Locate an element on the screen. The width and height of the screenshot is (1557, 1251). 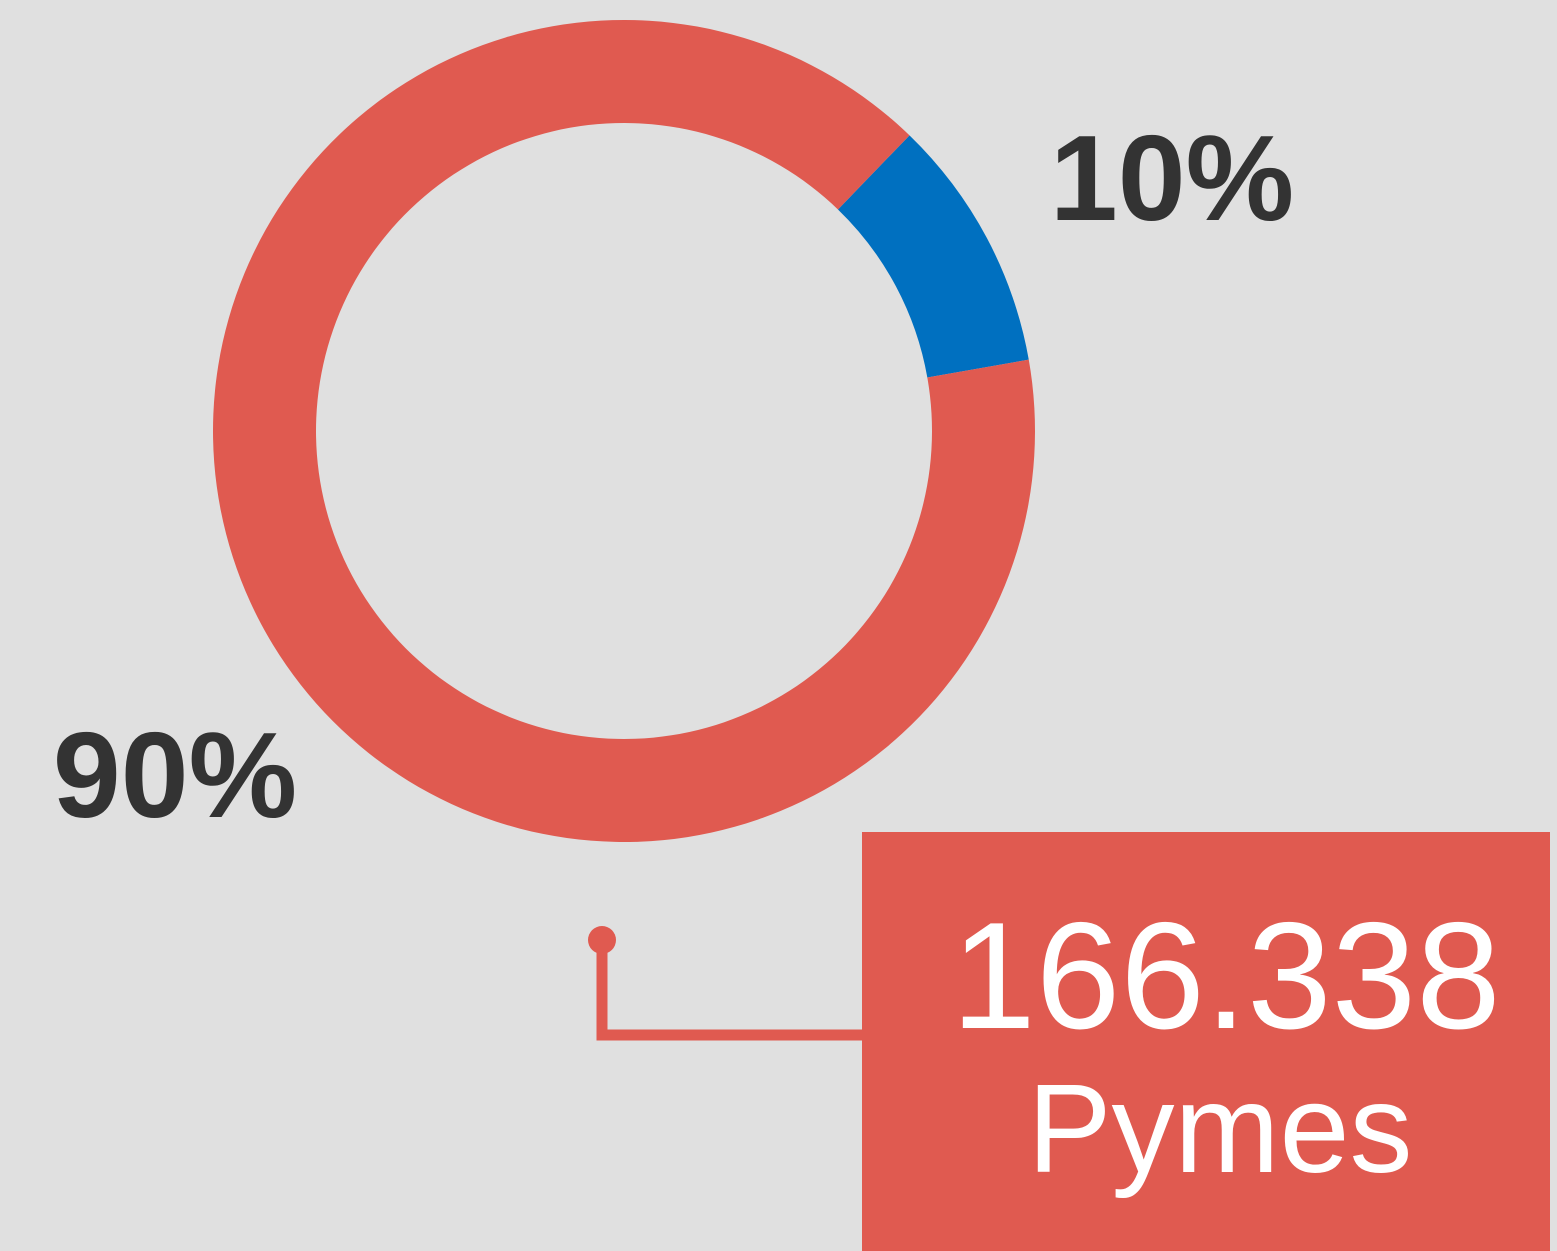
value-label: 90% is located at coordinates (175, 775).